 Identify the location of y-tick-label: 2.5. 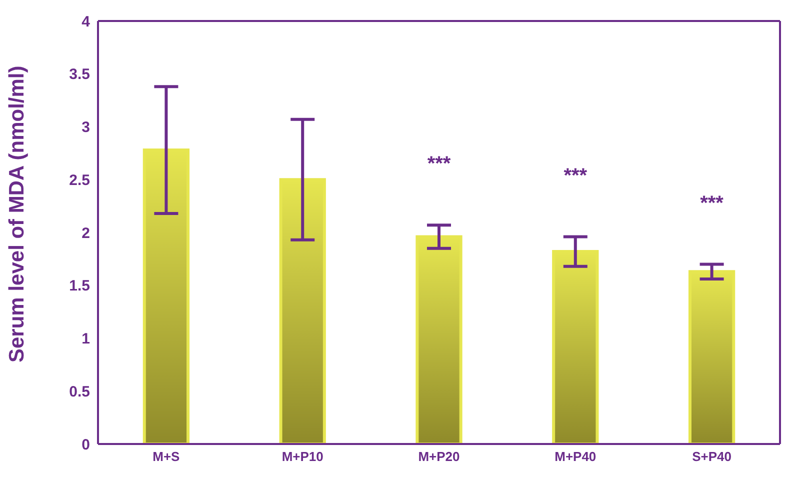
(79, 180).